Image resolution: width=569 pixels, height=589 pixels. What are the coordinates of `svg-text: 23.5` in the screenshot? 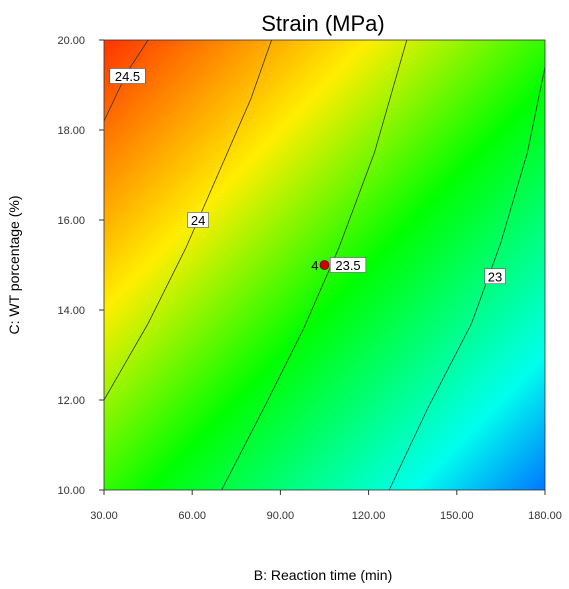 It's located at (347, 265).